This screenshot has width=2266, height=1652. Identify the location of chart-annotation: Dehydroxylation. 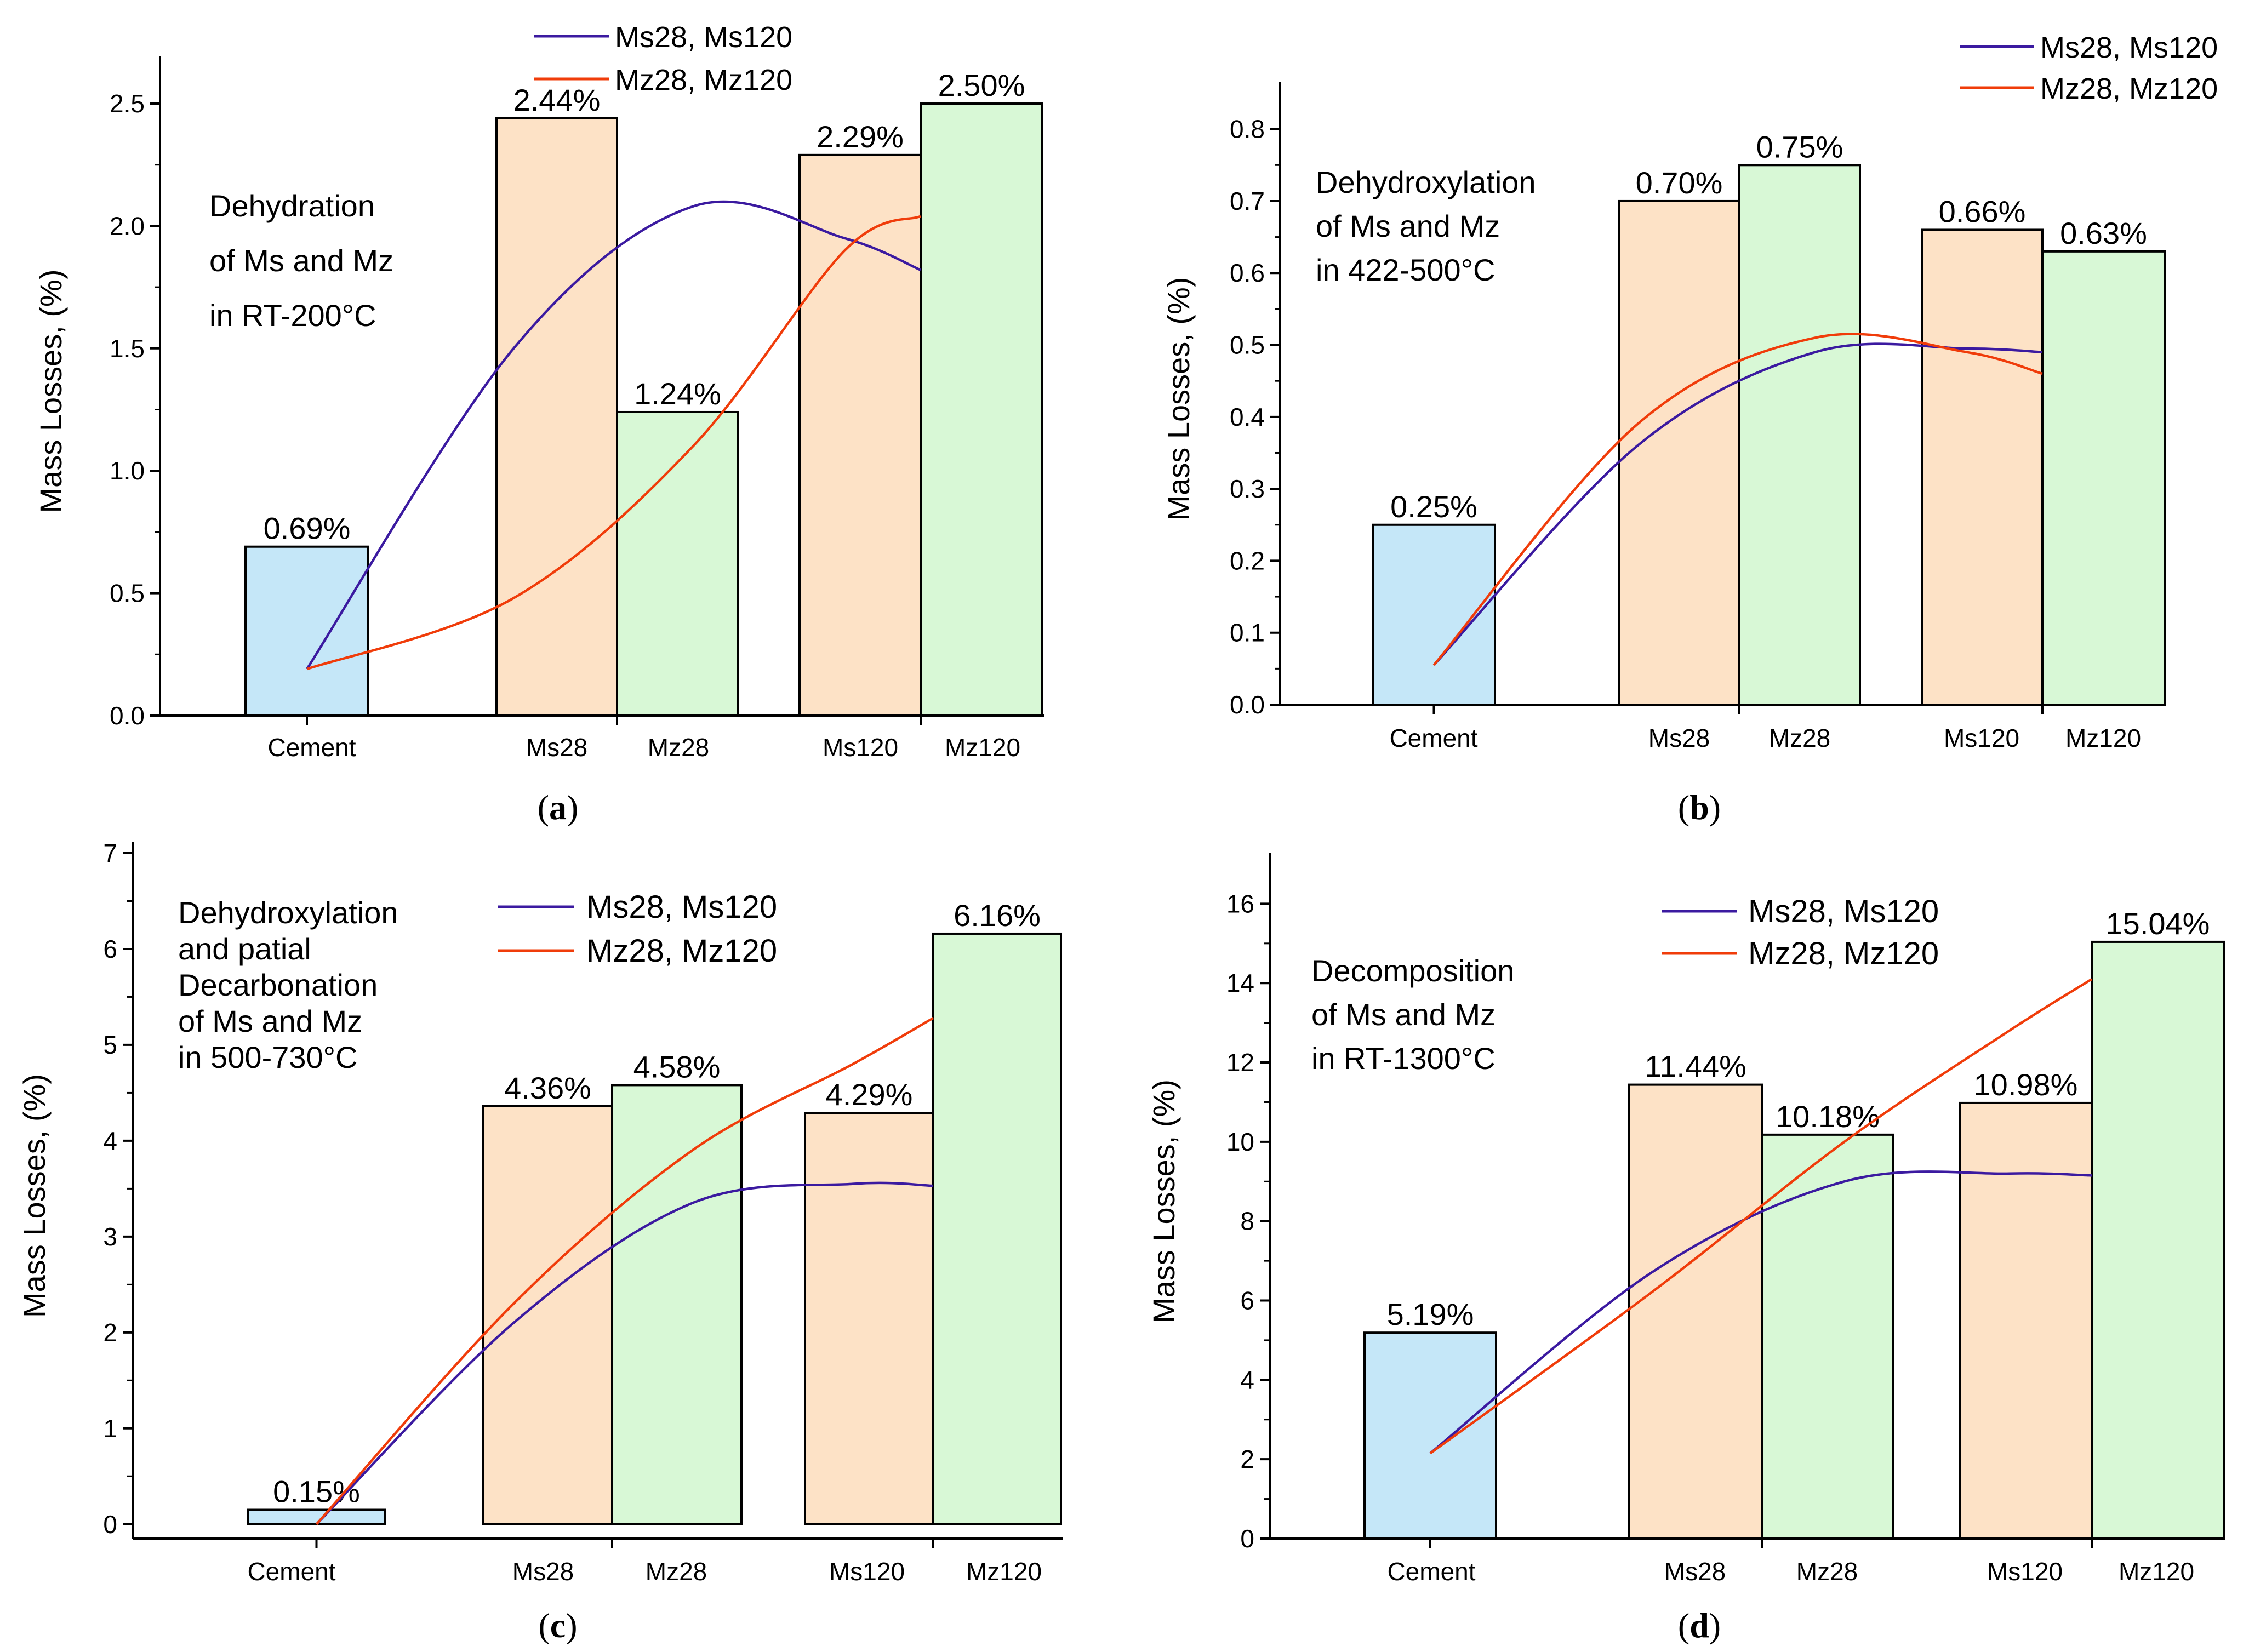
(288, 912).